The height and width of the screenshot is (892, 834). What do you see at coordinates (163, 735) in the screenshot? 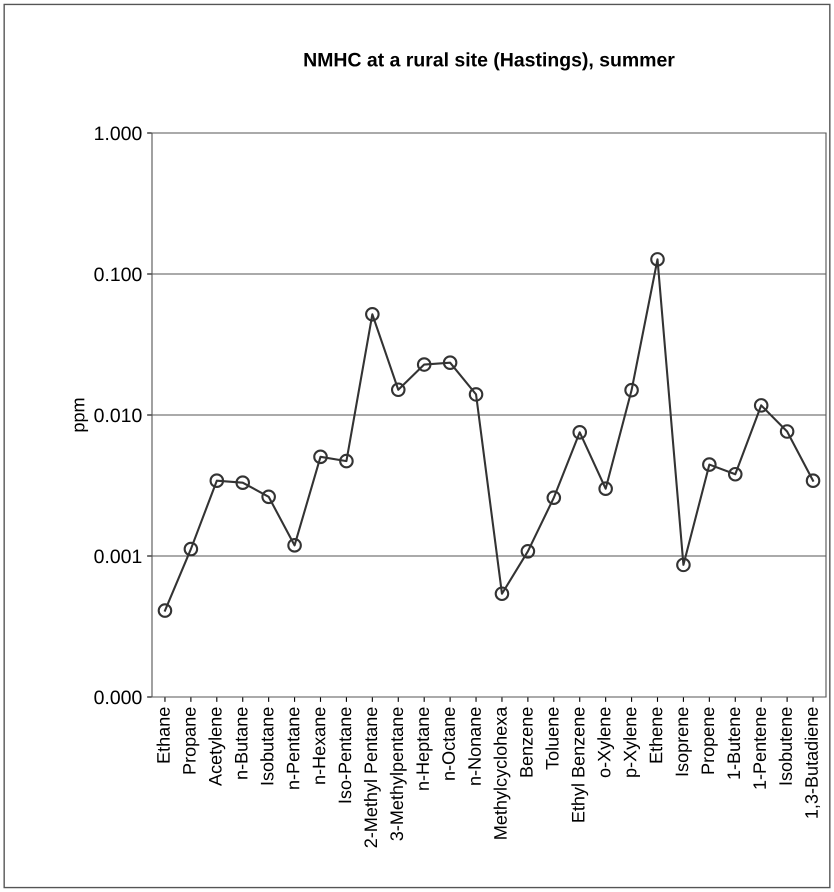
I see `x-tick-label: Ethane` at bounding box center [163, 735].